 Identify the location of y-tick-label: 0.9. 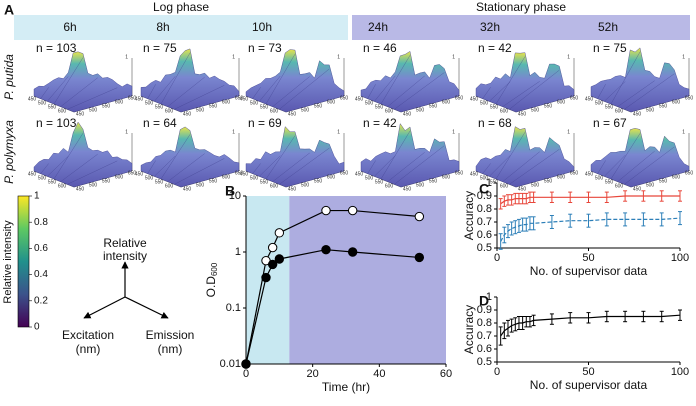
(484, 196).